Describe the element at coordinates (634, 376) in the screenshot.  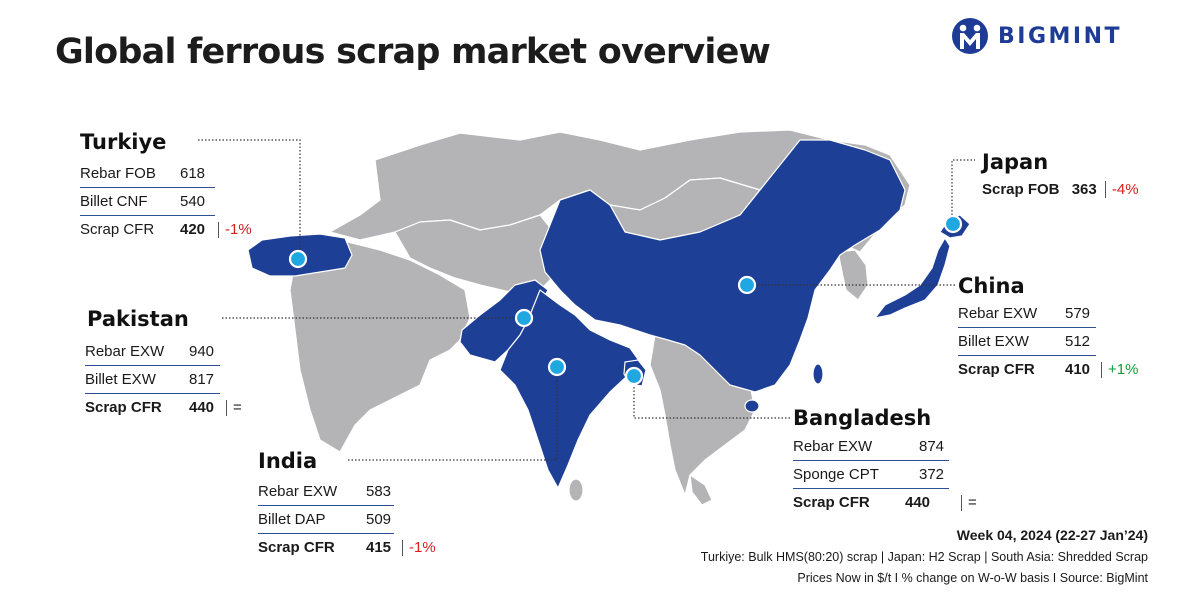
I see `bangladesh-marker` at that location.